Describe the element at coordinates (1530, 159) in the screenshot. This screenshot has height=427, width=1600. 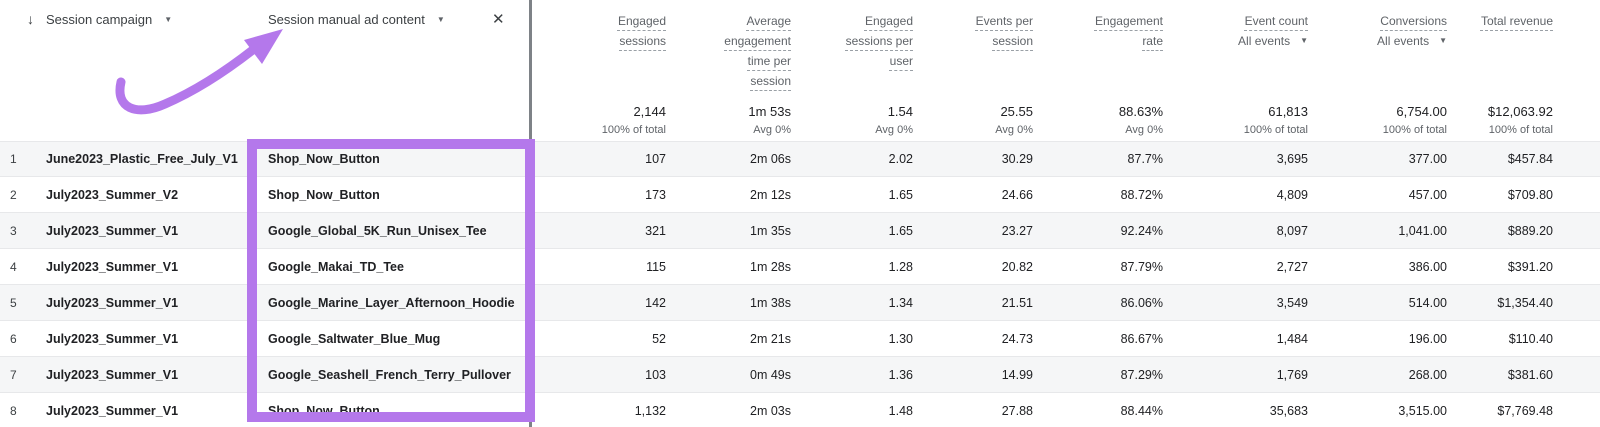
I see `cell-total-revenue: $457.84` at that location.